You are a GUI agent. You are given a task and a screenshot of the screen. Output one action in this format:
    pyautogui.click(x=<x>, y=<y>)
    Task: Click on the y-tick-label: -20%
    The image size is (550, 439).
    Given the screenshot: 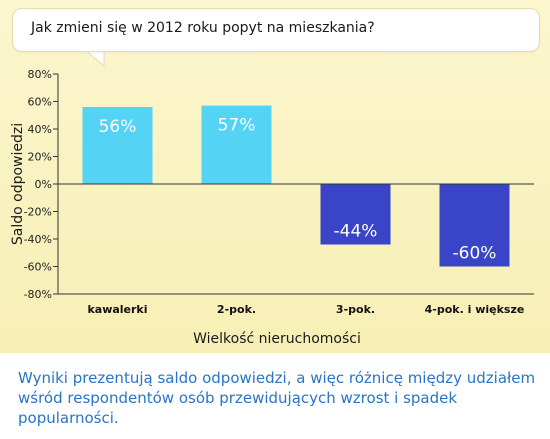 What is the action you would take?
    pyautogui.click(x=38, y=212)
    